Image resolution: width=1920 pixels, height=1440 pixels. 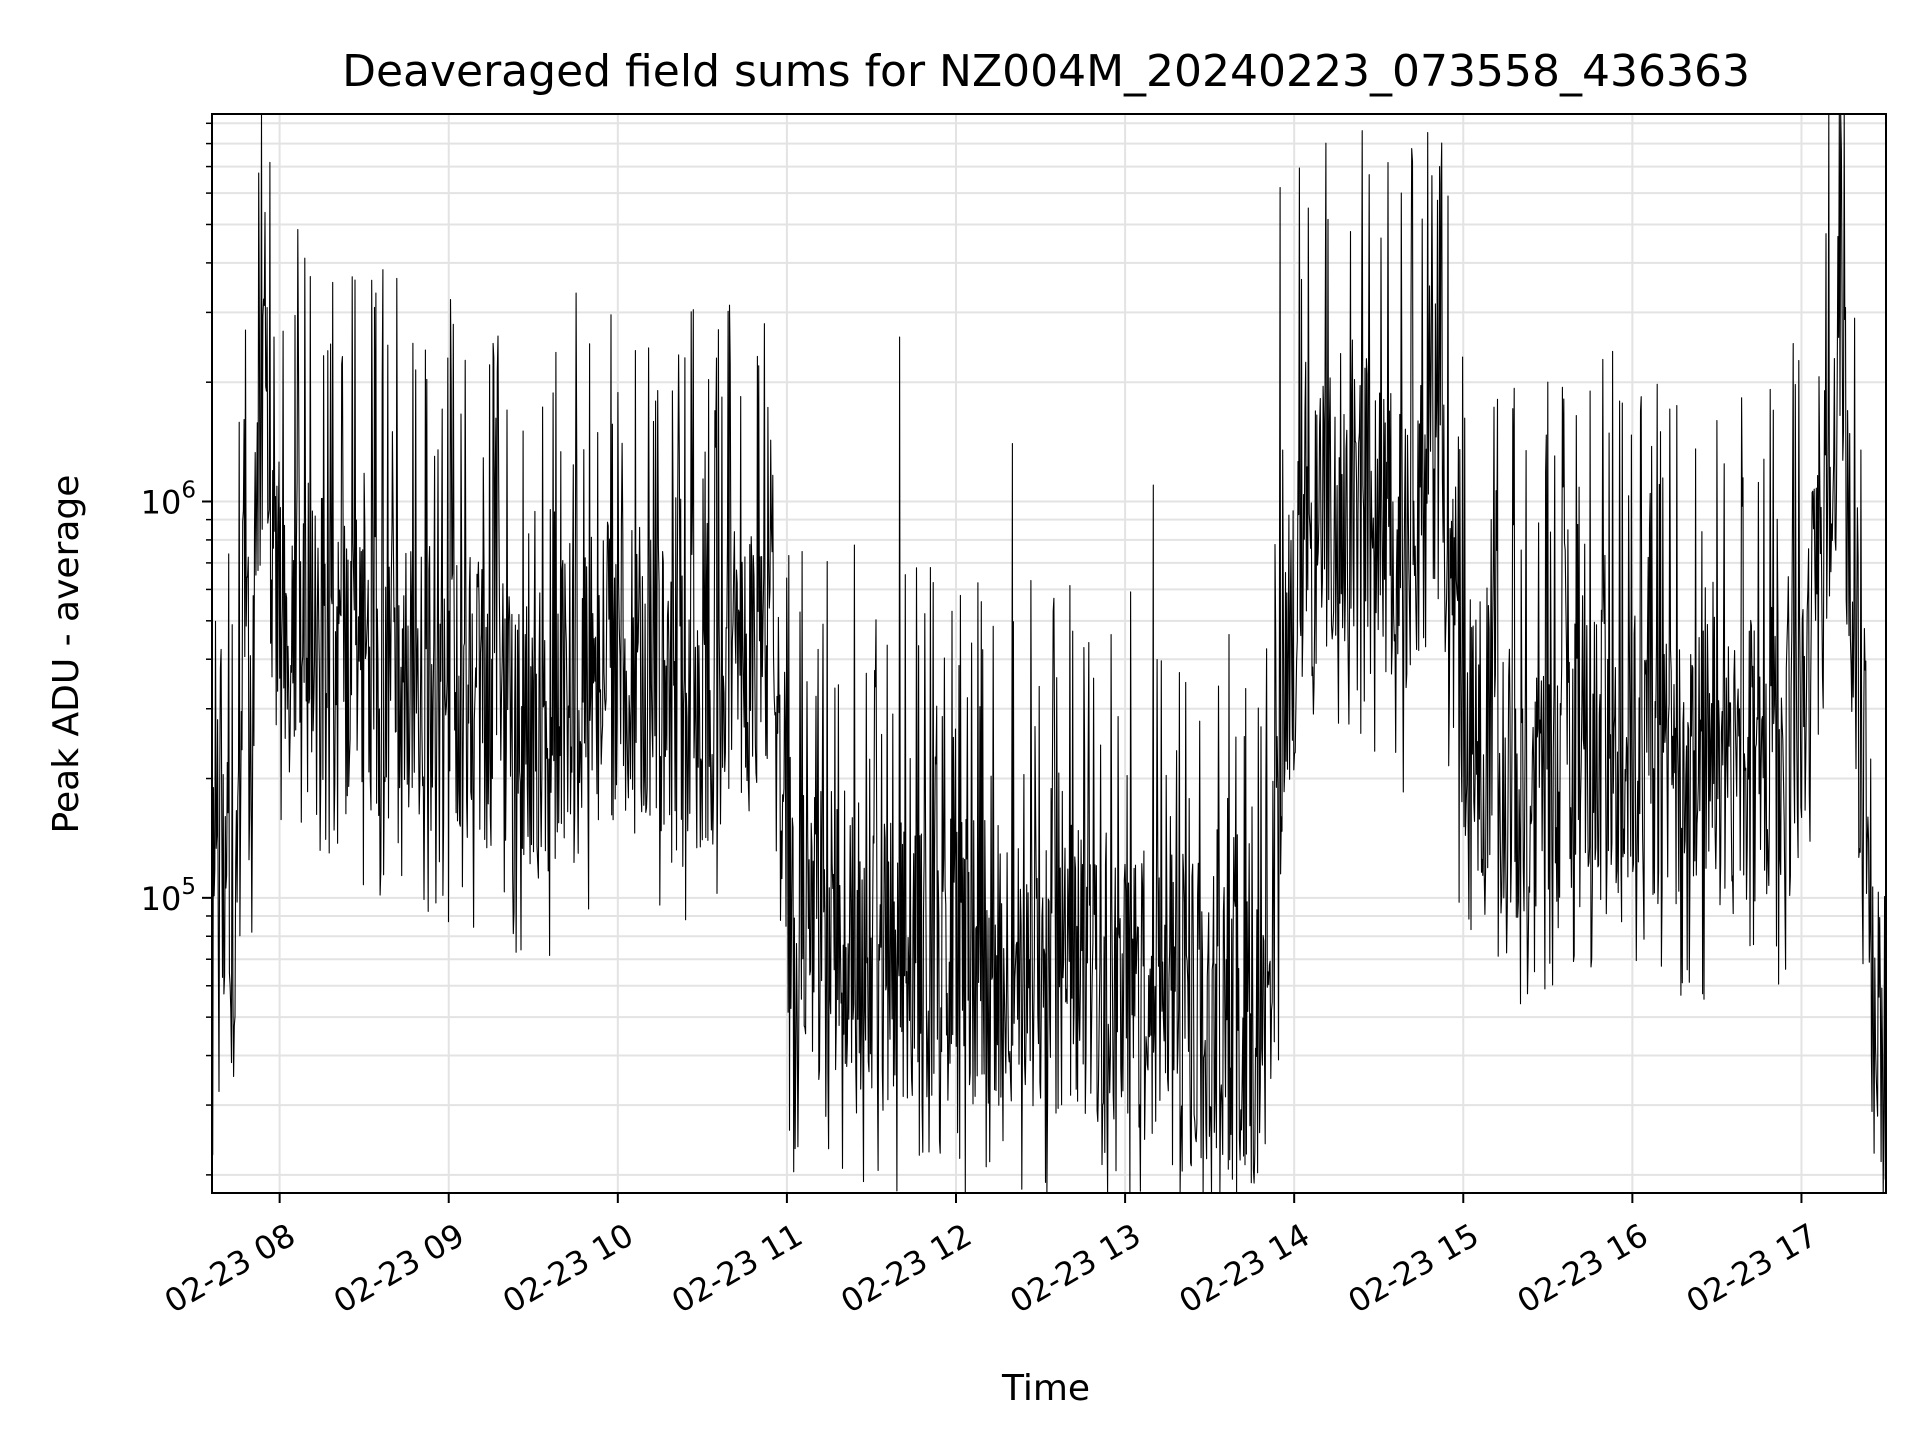 I want to click on x-axis-label: Time, so click(x=1045, y=1388).